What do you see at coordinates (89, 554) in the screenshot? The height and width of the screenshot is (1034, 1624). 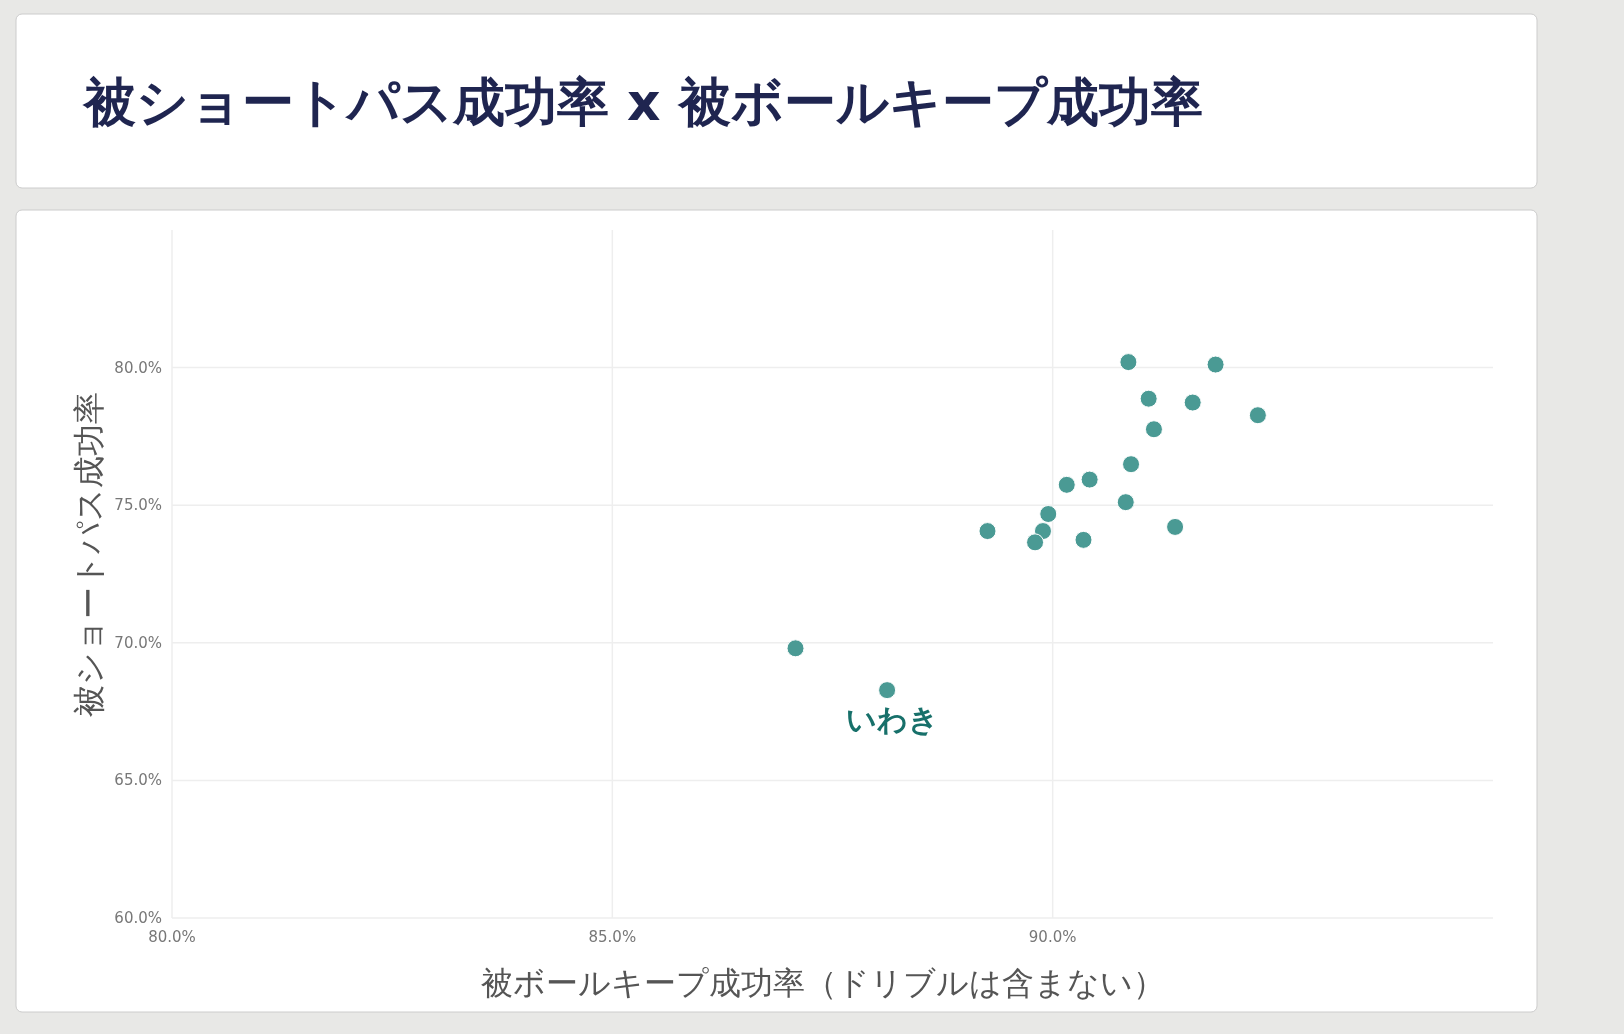 I see `y-axis-title: 被ショートパス成功率` at bounding box center [89, 554].